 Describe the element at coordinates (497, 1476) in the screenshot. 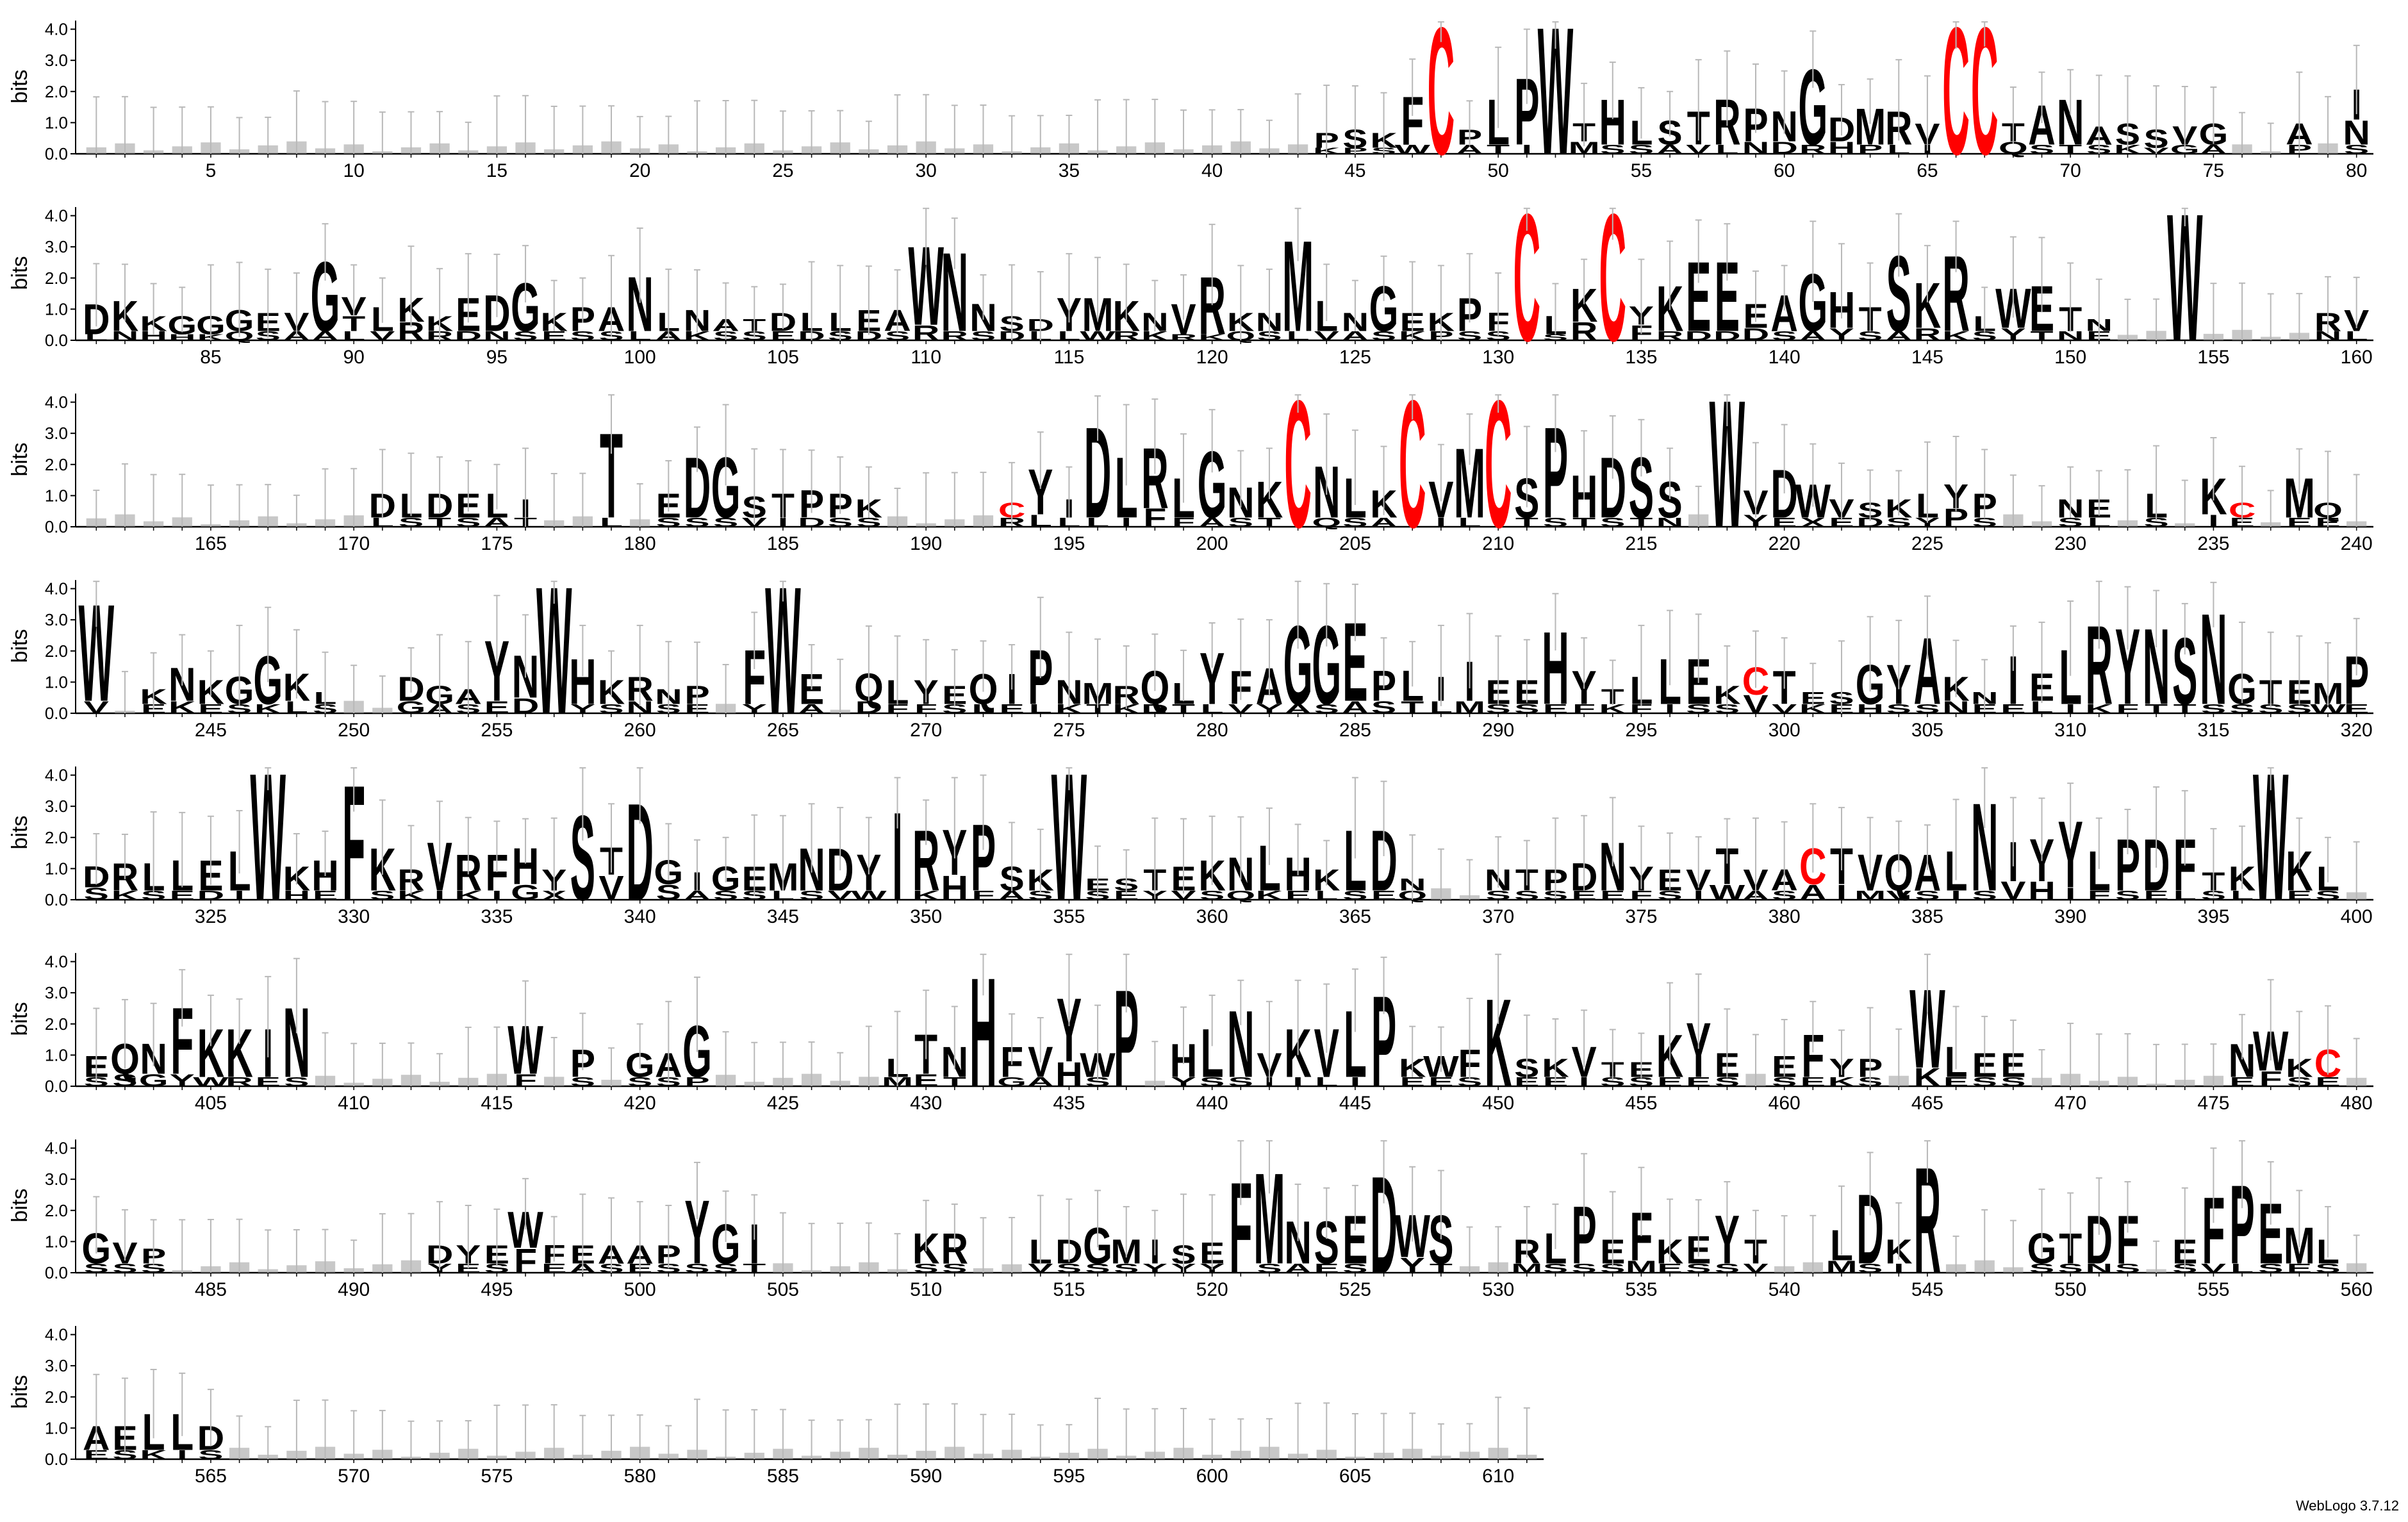

I see `x-tick-label: 575` at that location.